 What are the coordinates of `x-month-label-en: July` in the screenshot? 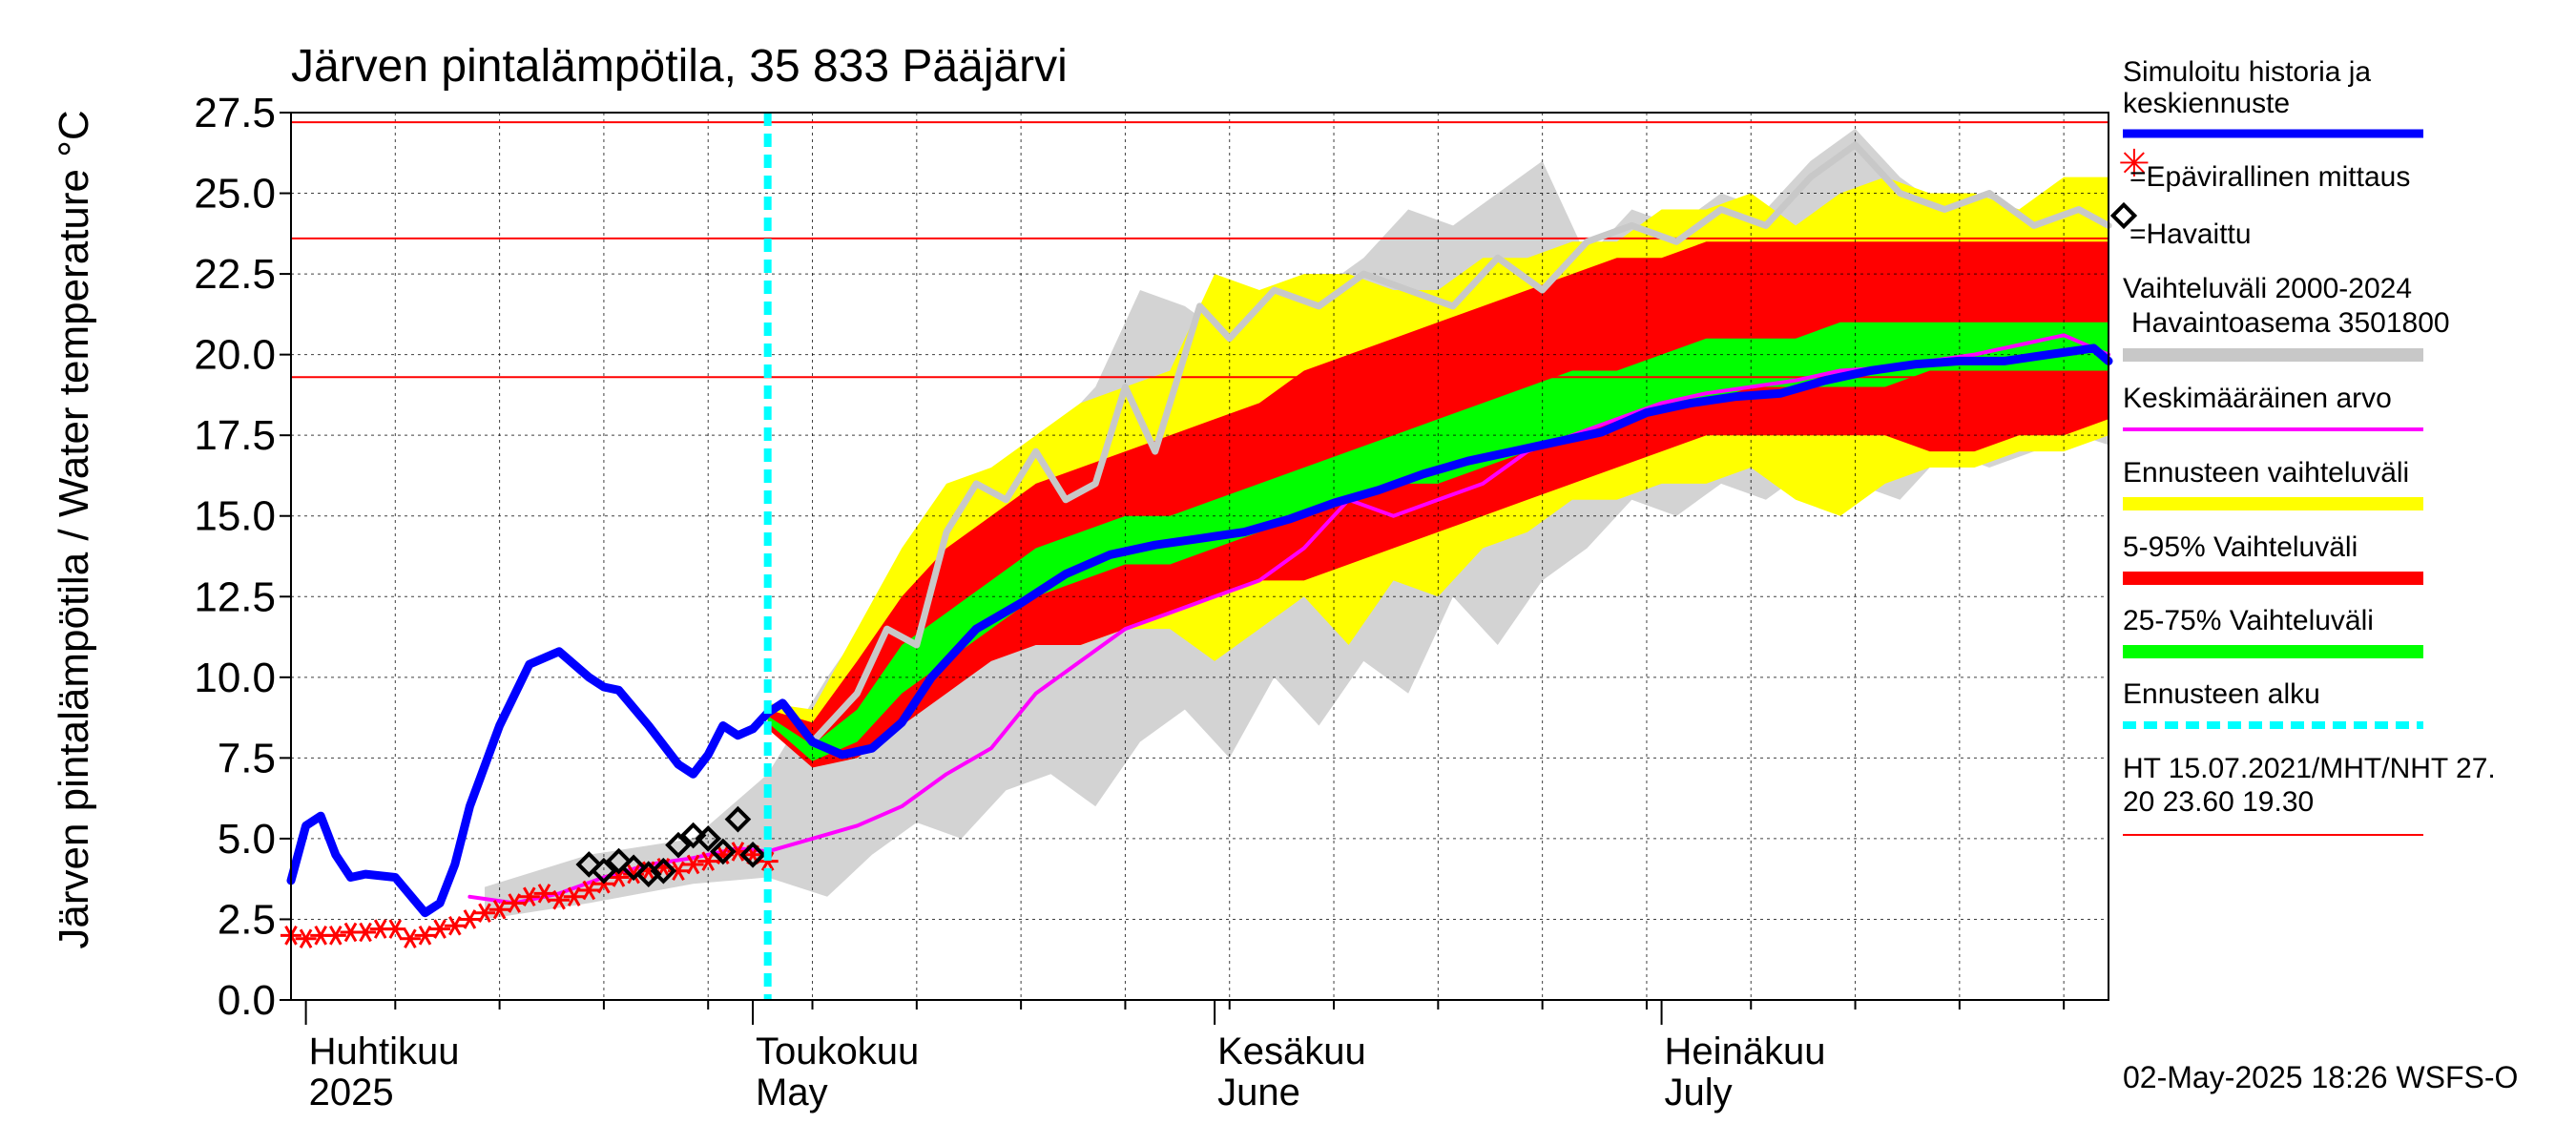 It's located at (1699, 1093).